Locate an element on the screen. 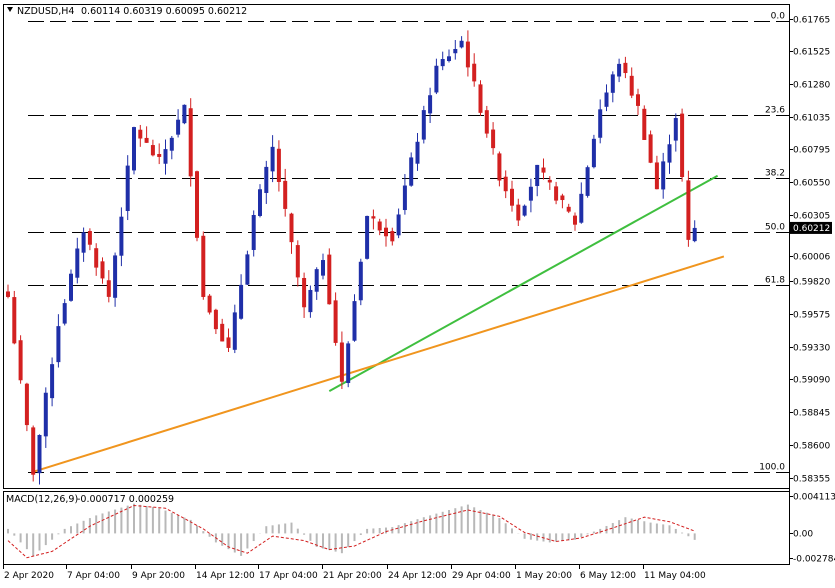 The width and height of the screenshot is (835, 588). price-tick-label: 0.59575 is located at coordinates (811, 316).